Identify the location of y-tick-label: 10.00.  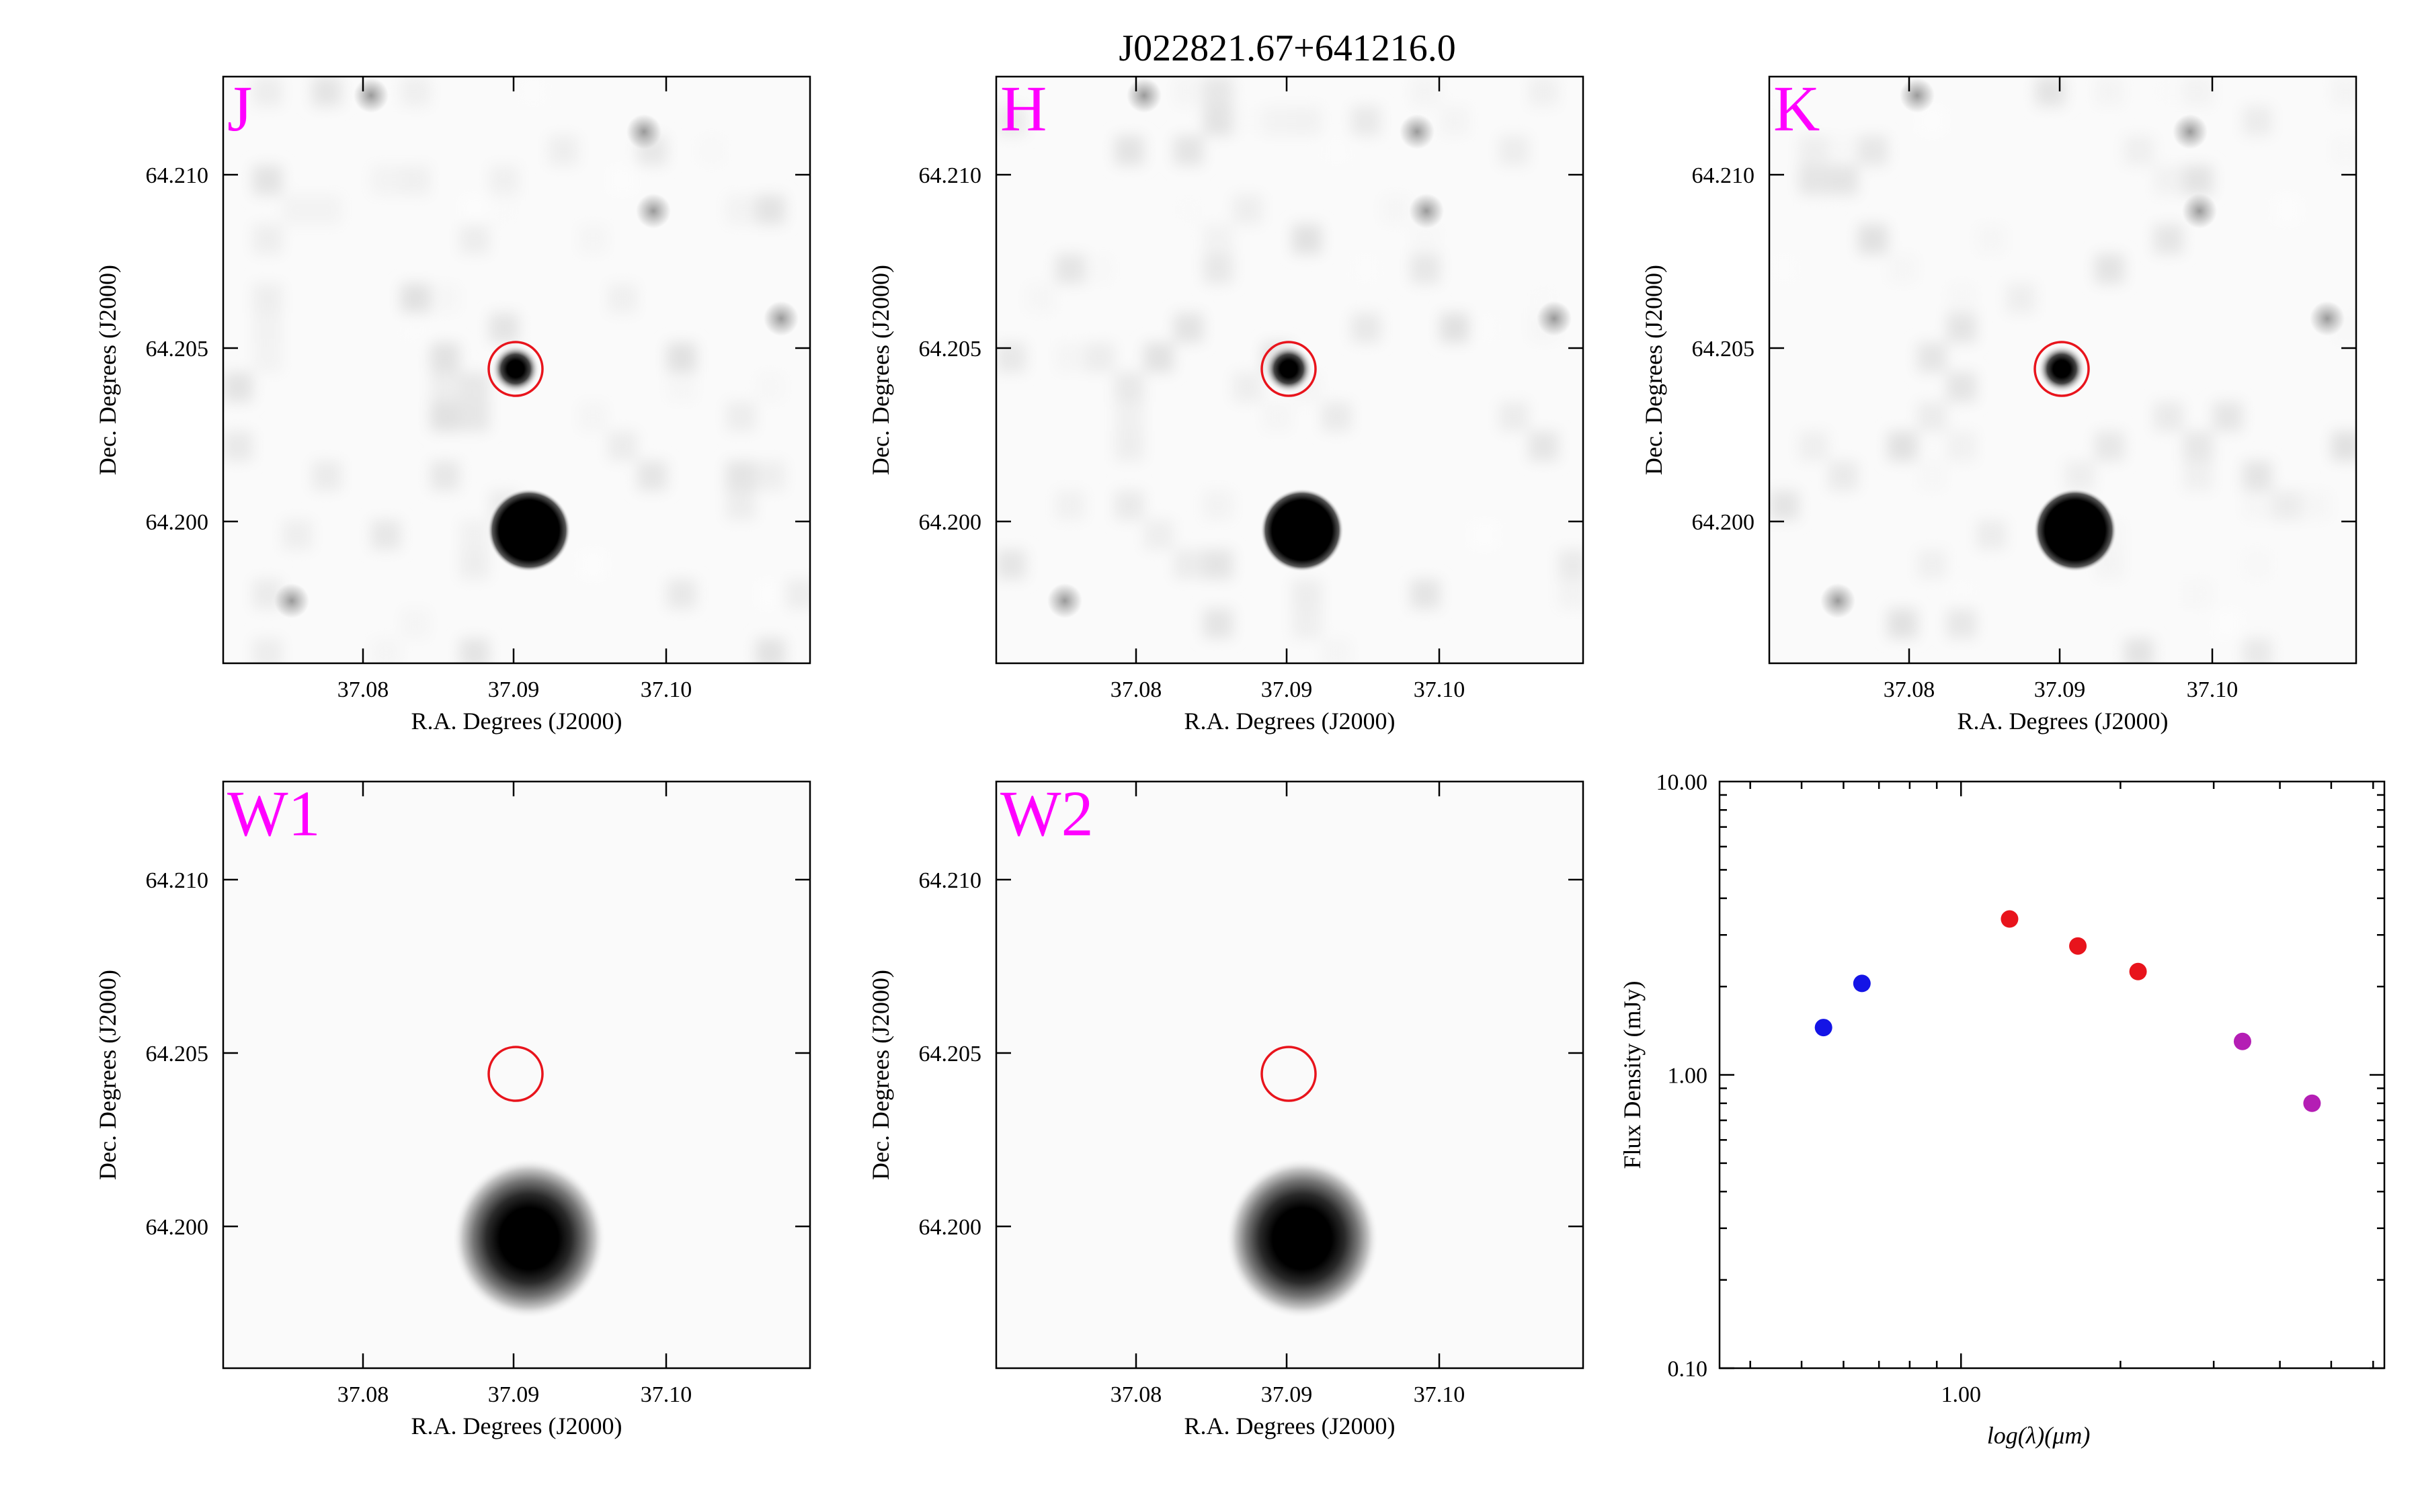
(1682, 783).